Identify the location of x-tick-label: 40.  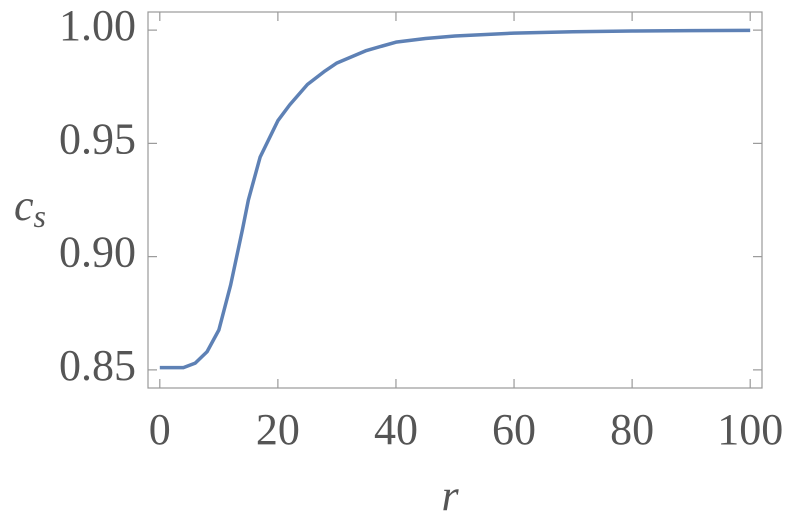
(396, 429).